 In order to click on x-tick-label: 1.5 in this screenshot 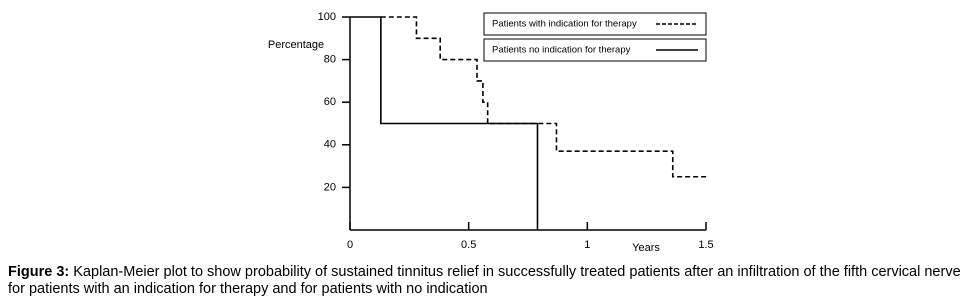, I will do `click(705, 245)`.